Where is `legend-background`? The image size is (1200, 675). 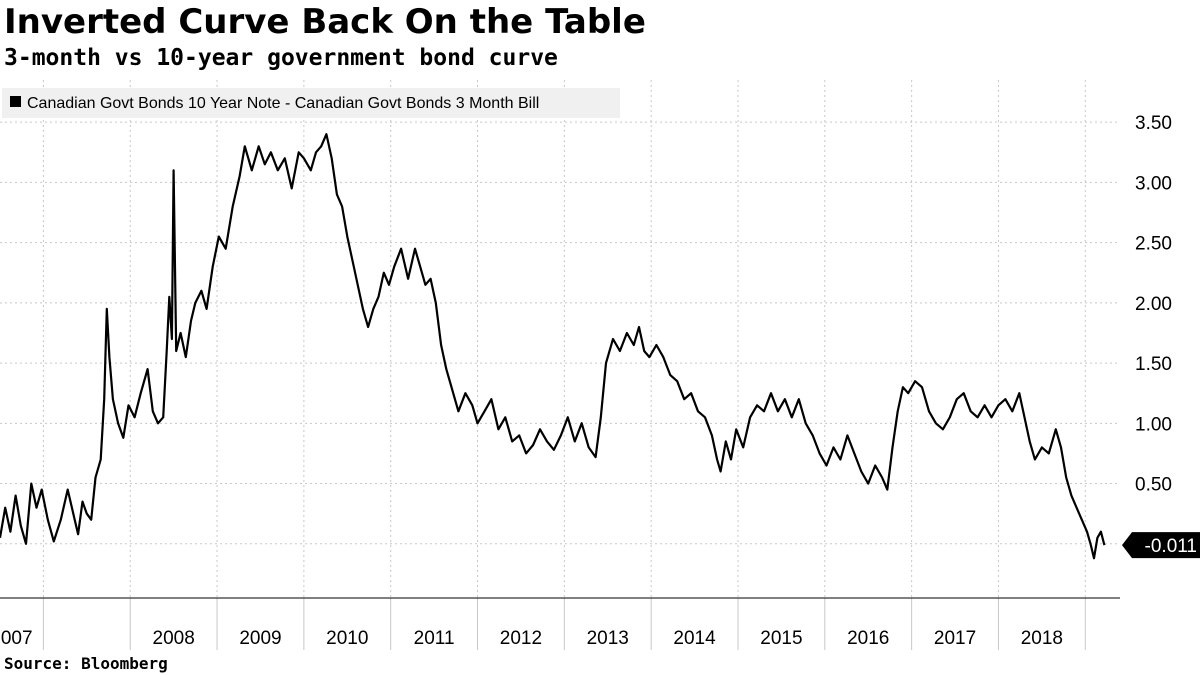 legend-background is located at coordinates (311, 103).